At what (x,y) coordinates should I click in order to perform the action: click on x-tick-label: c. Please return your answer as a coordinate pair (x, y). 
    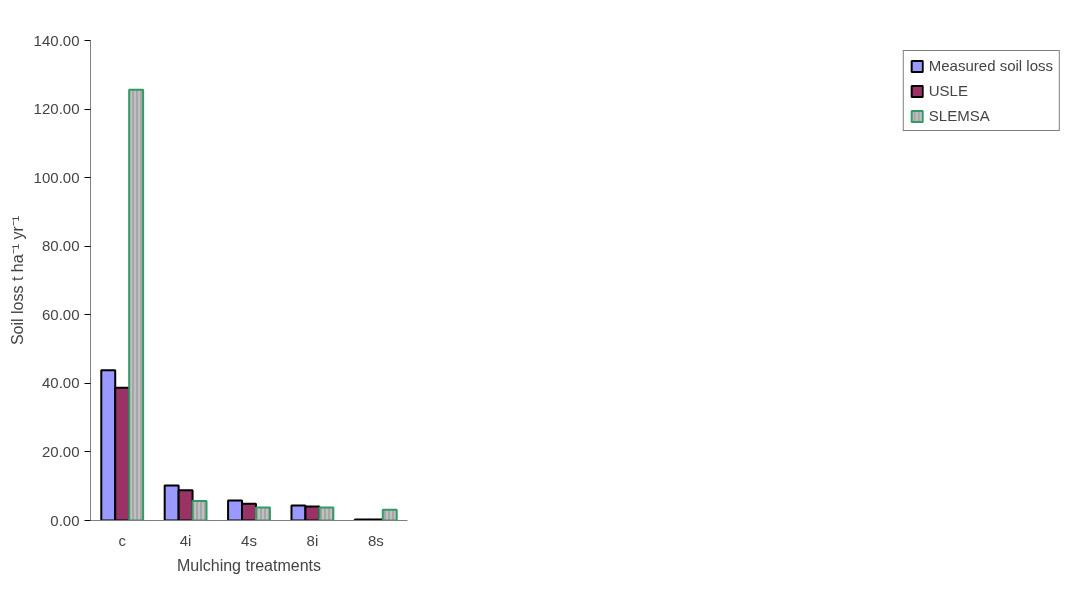
    Looking at the image, I should click on (122, 540).